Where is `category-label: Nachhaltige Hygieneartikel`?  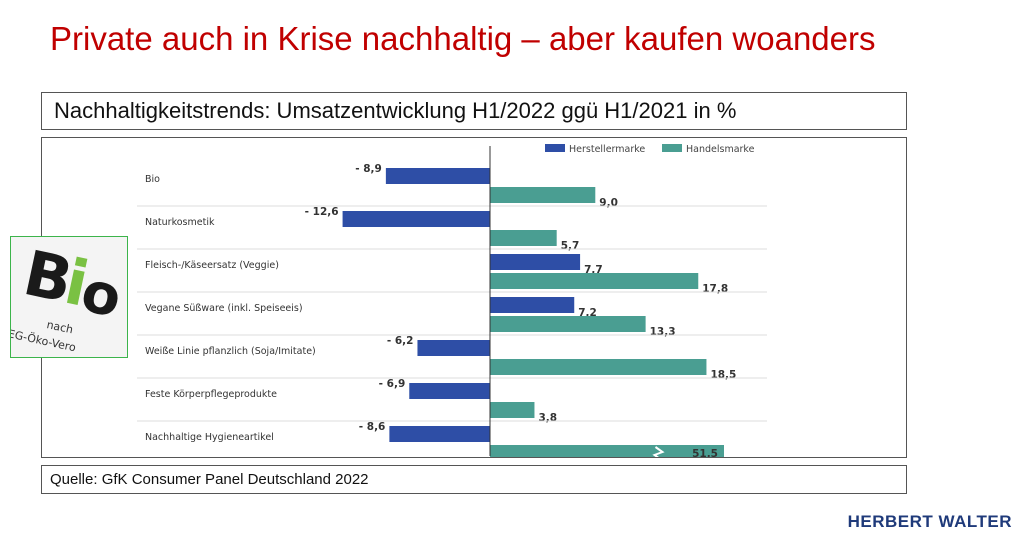 category-label: Nachhaltige Hygieneartikel is located at coordinates (209, 437).